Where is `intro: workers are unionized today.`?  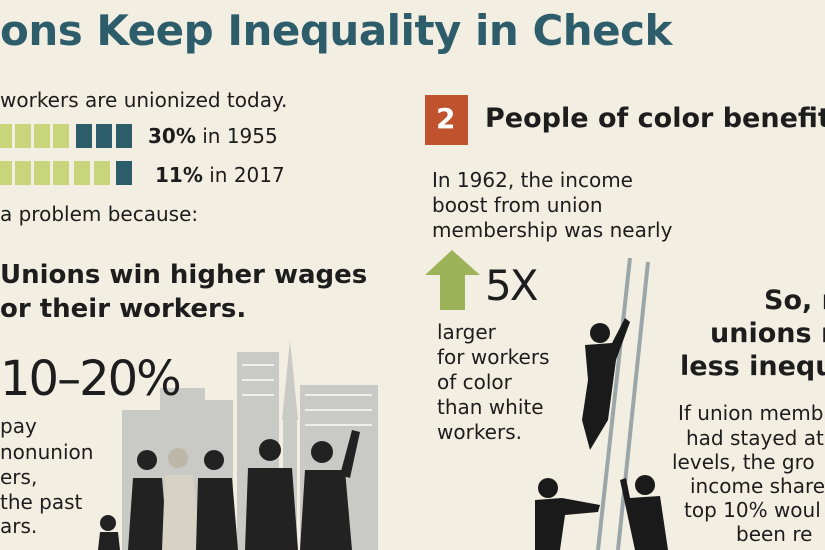 intro: workers are unionized today. is located at coordinates (144, 100).